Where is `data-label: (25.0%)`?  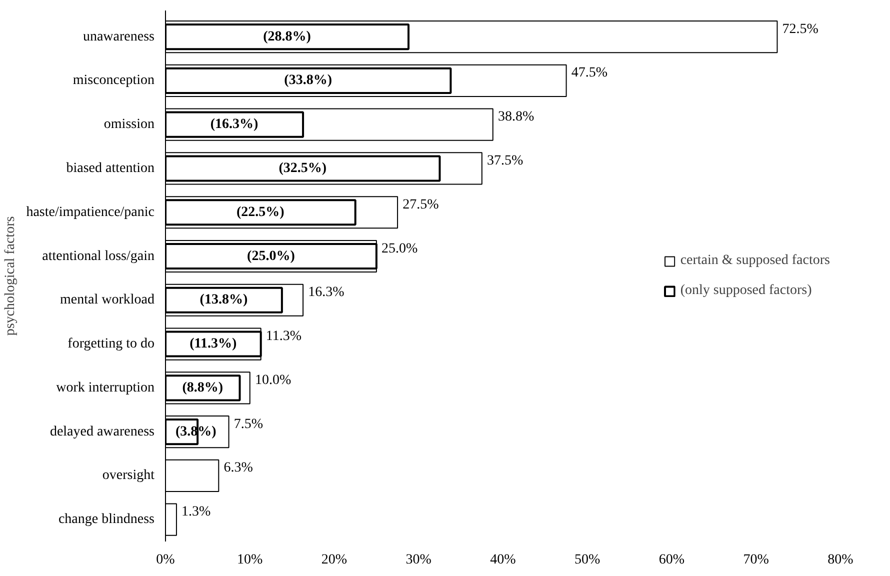 data-label: (25.0%) is located at coordinates (271, 256).